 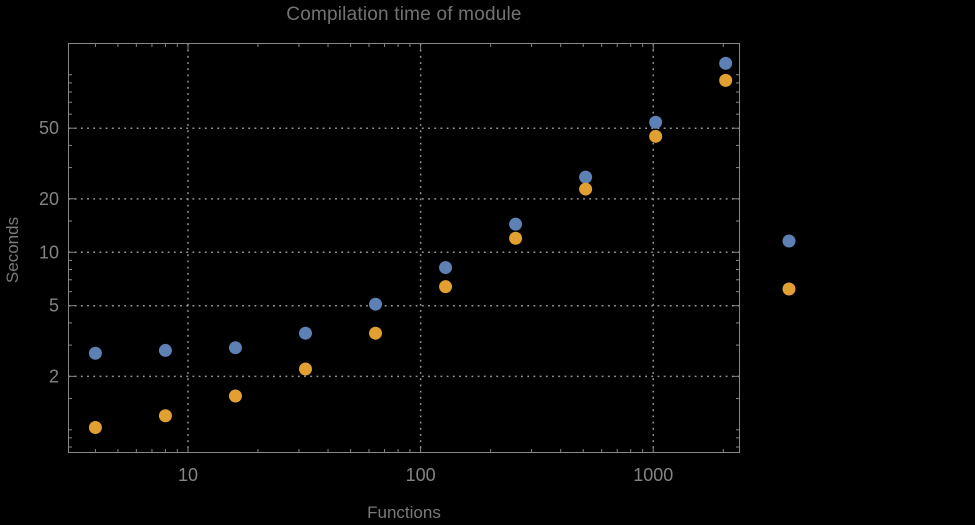 What do you see at coordinates (789, 241) in the screenshot?
I see `legend-marker-series-blue` at bounding box center [789, 241].